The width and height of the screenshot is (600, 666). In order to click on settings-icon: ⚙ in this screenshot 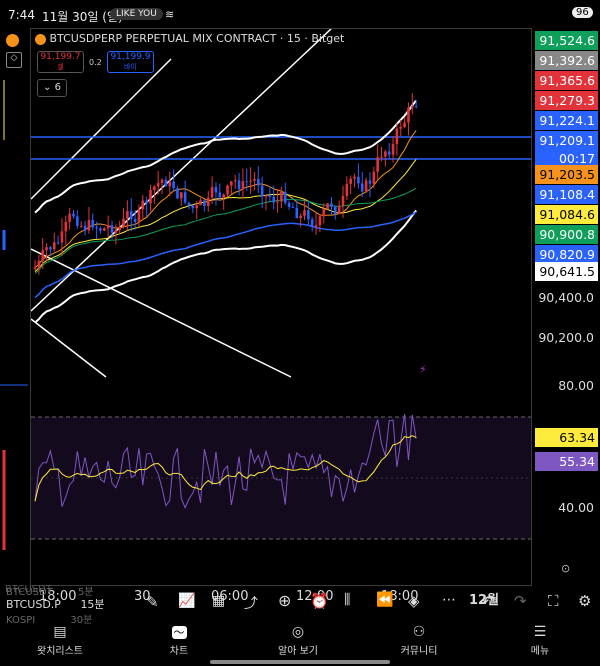, I will do `click(585, 601)`.